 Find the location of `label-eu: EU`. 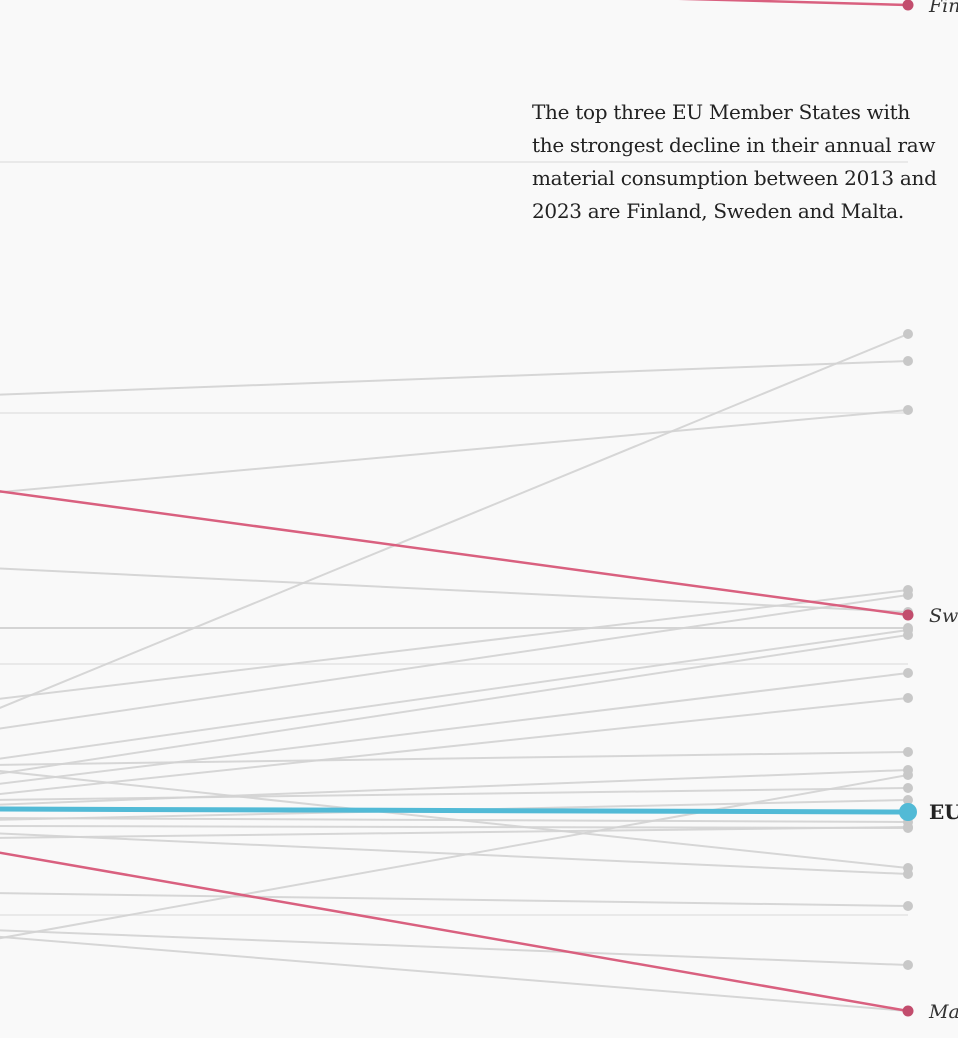

label-eu: EU is located at coordinates (943, 812).